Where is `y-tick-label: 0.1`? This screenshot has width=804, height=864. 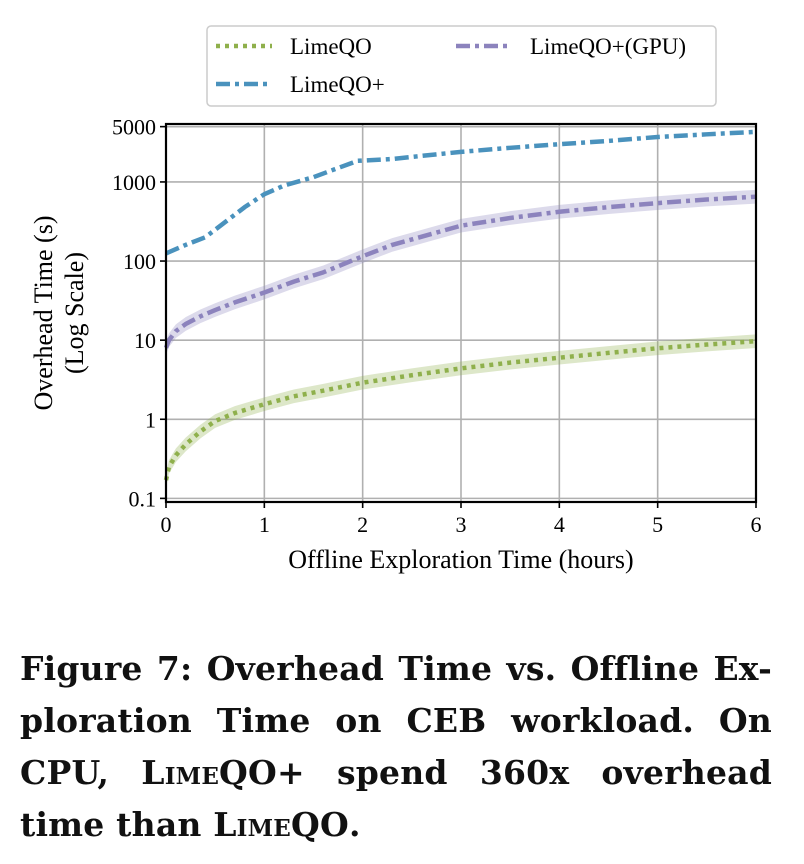 y-tick-label: 0.1 is located at coordinates (143, 498).